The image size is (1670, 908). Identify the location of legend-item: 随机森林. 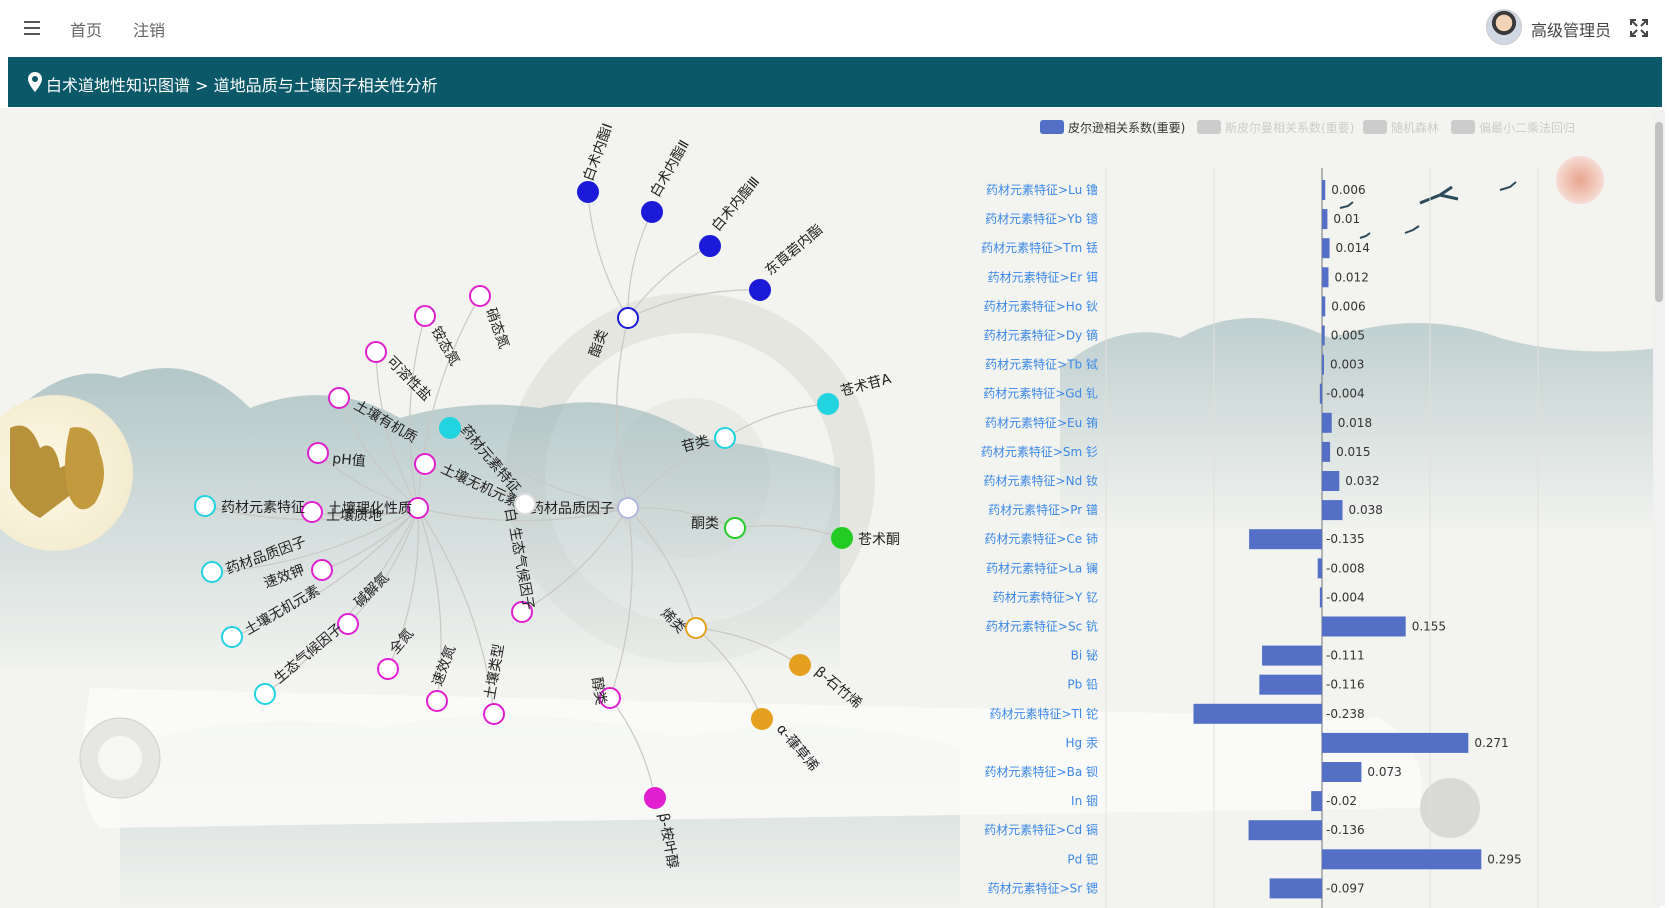
(1401, 127).